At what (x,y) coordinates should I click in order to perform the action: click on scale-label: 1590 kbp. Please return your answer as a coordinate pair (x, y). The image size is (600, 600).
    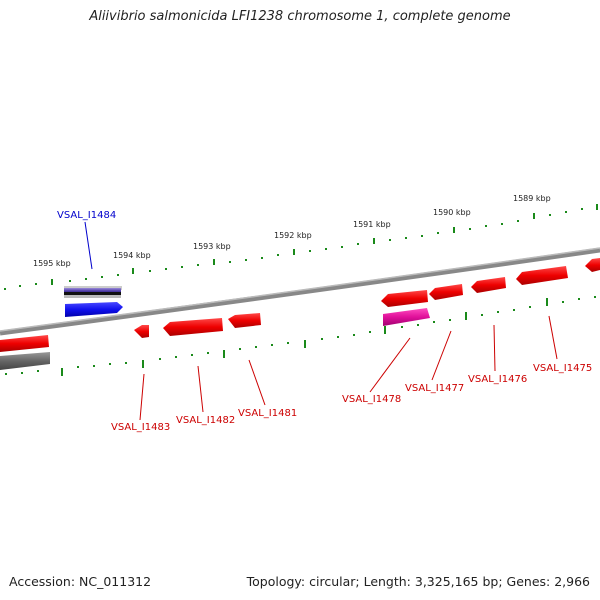
    Looking at the image, I should click on (452, 212).